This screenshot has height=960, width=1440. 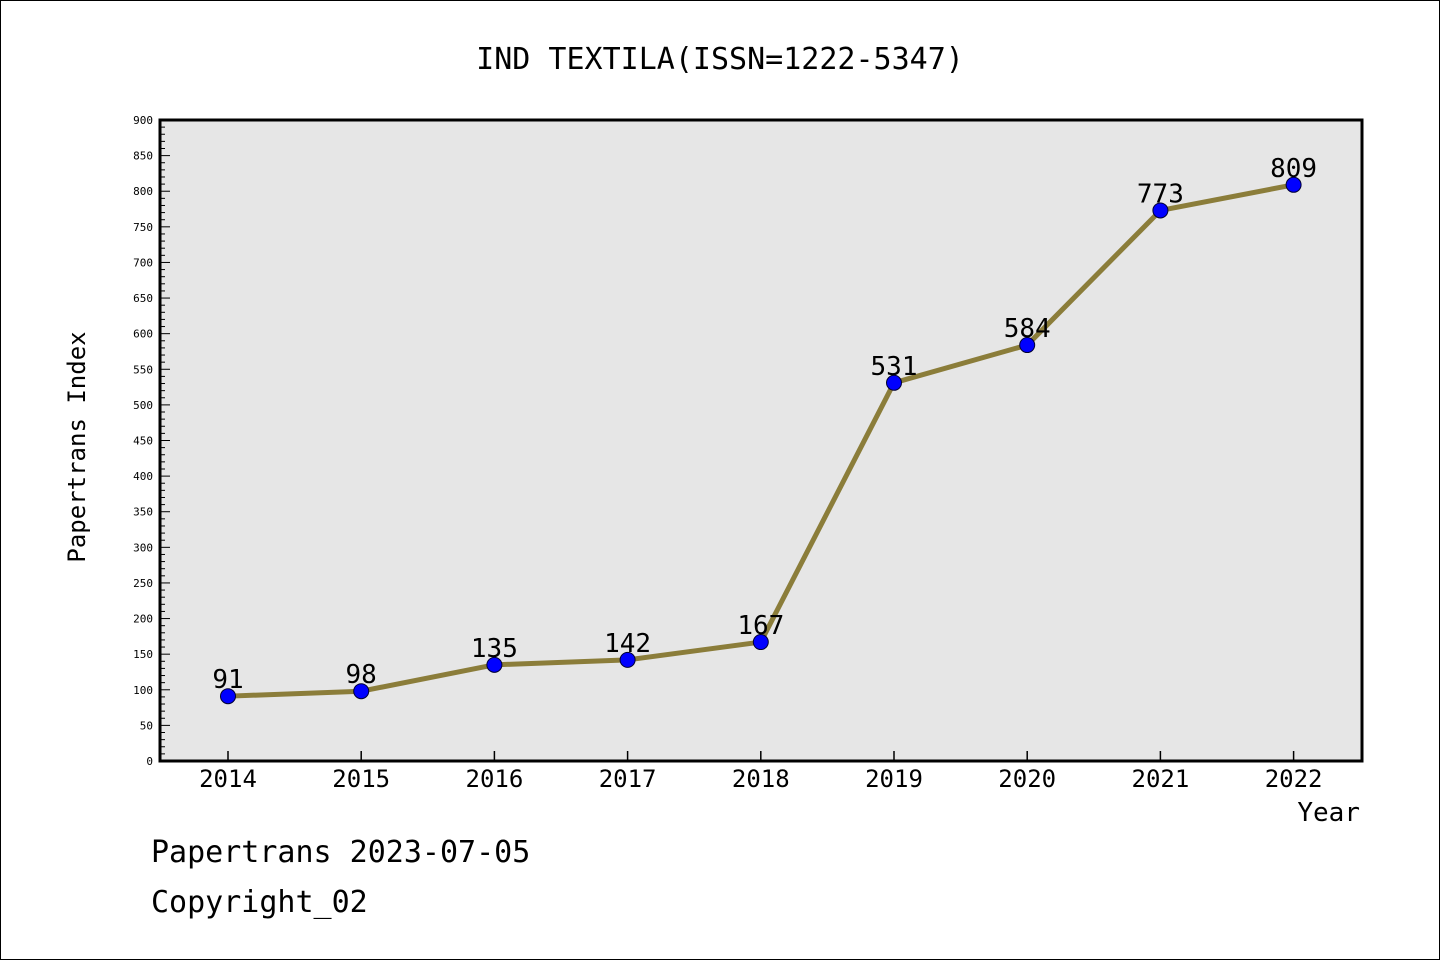 What do you see at coordinates (146, 725) in the screenshot?
I see `y-tick-label: 50` at bounding box center [146, 725].